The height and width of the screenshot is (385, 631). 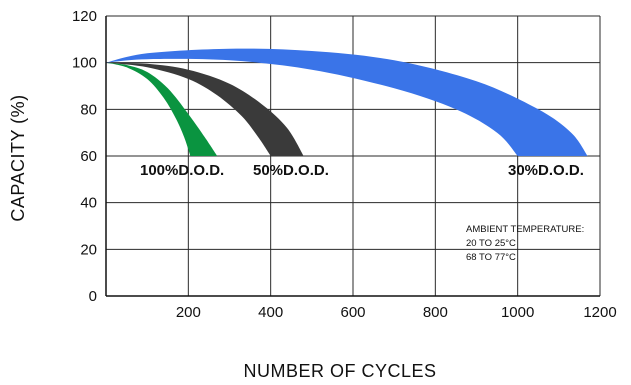 I want to click on y-tick-label-120: 120, so click(x=84, y=16).